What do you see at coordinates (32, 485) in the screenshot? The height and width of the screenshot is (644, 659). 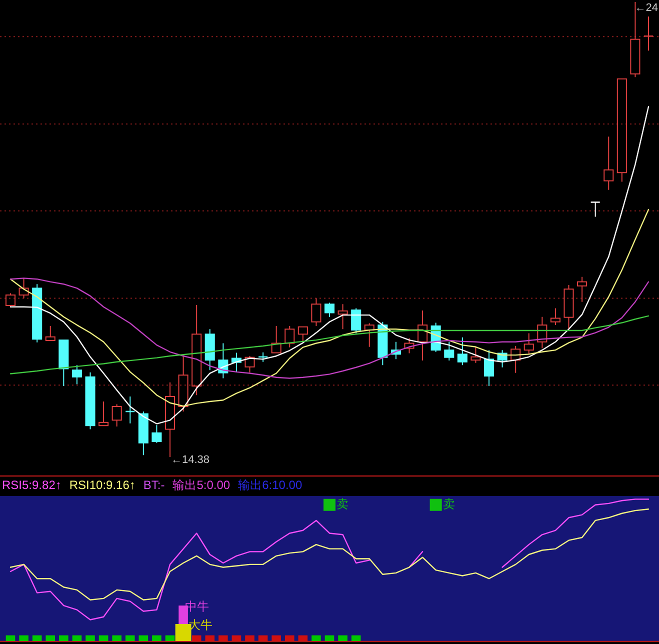 I see `text: RSI5:9.82↑` at bounding box center [32, 485].